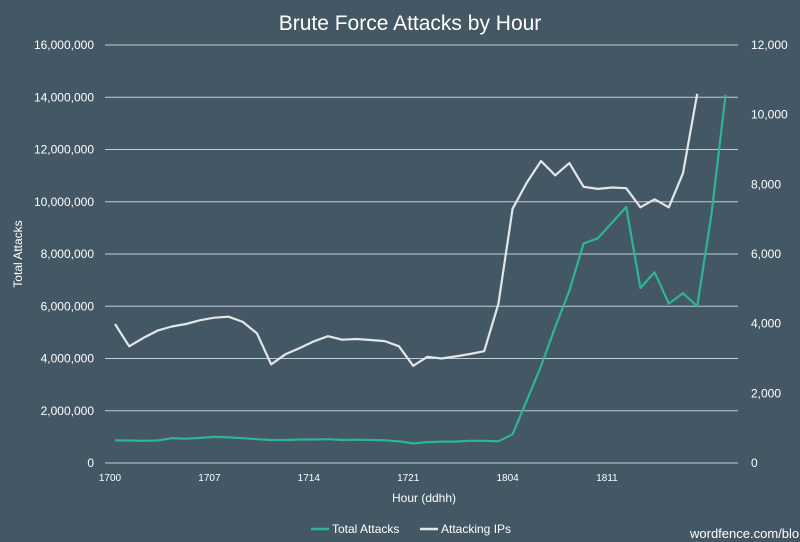  Describe the element at coordinates (68, 359) in the screenshot. I see `left-tick-label: 4,000,000` at that location.